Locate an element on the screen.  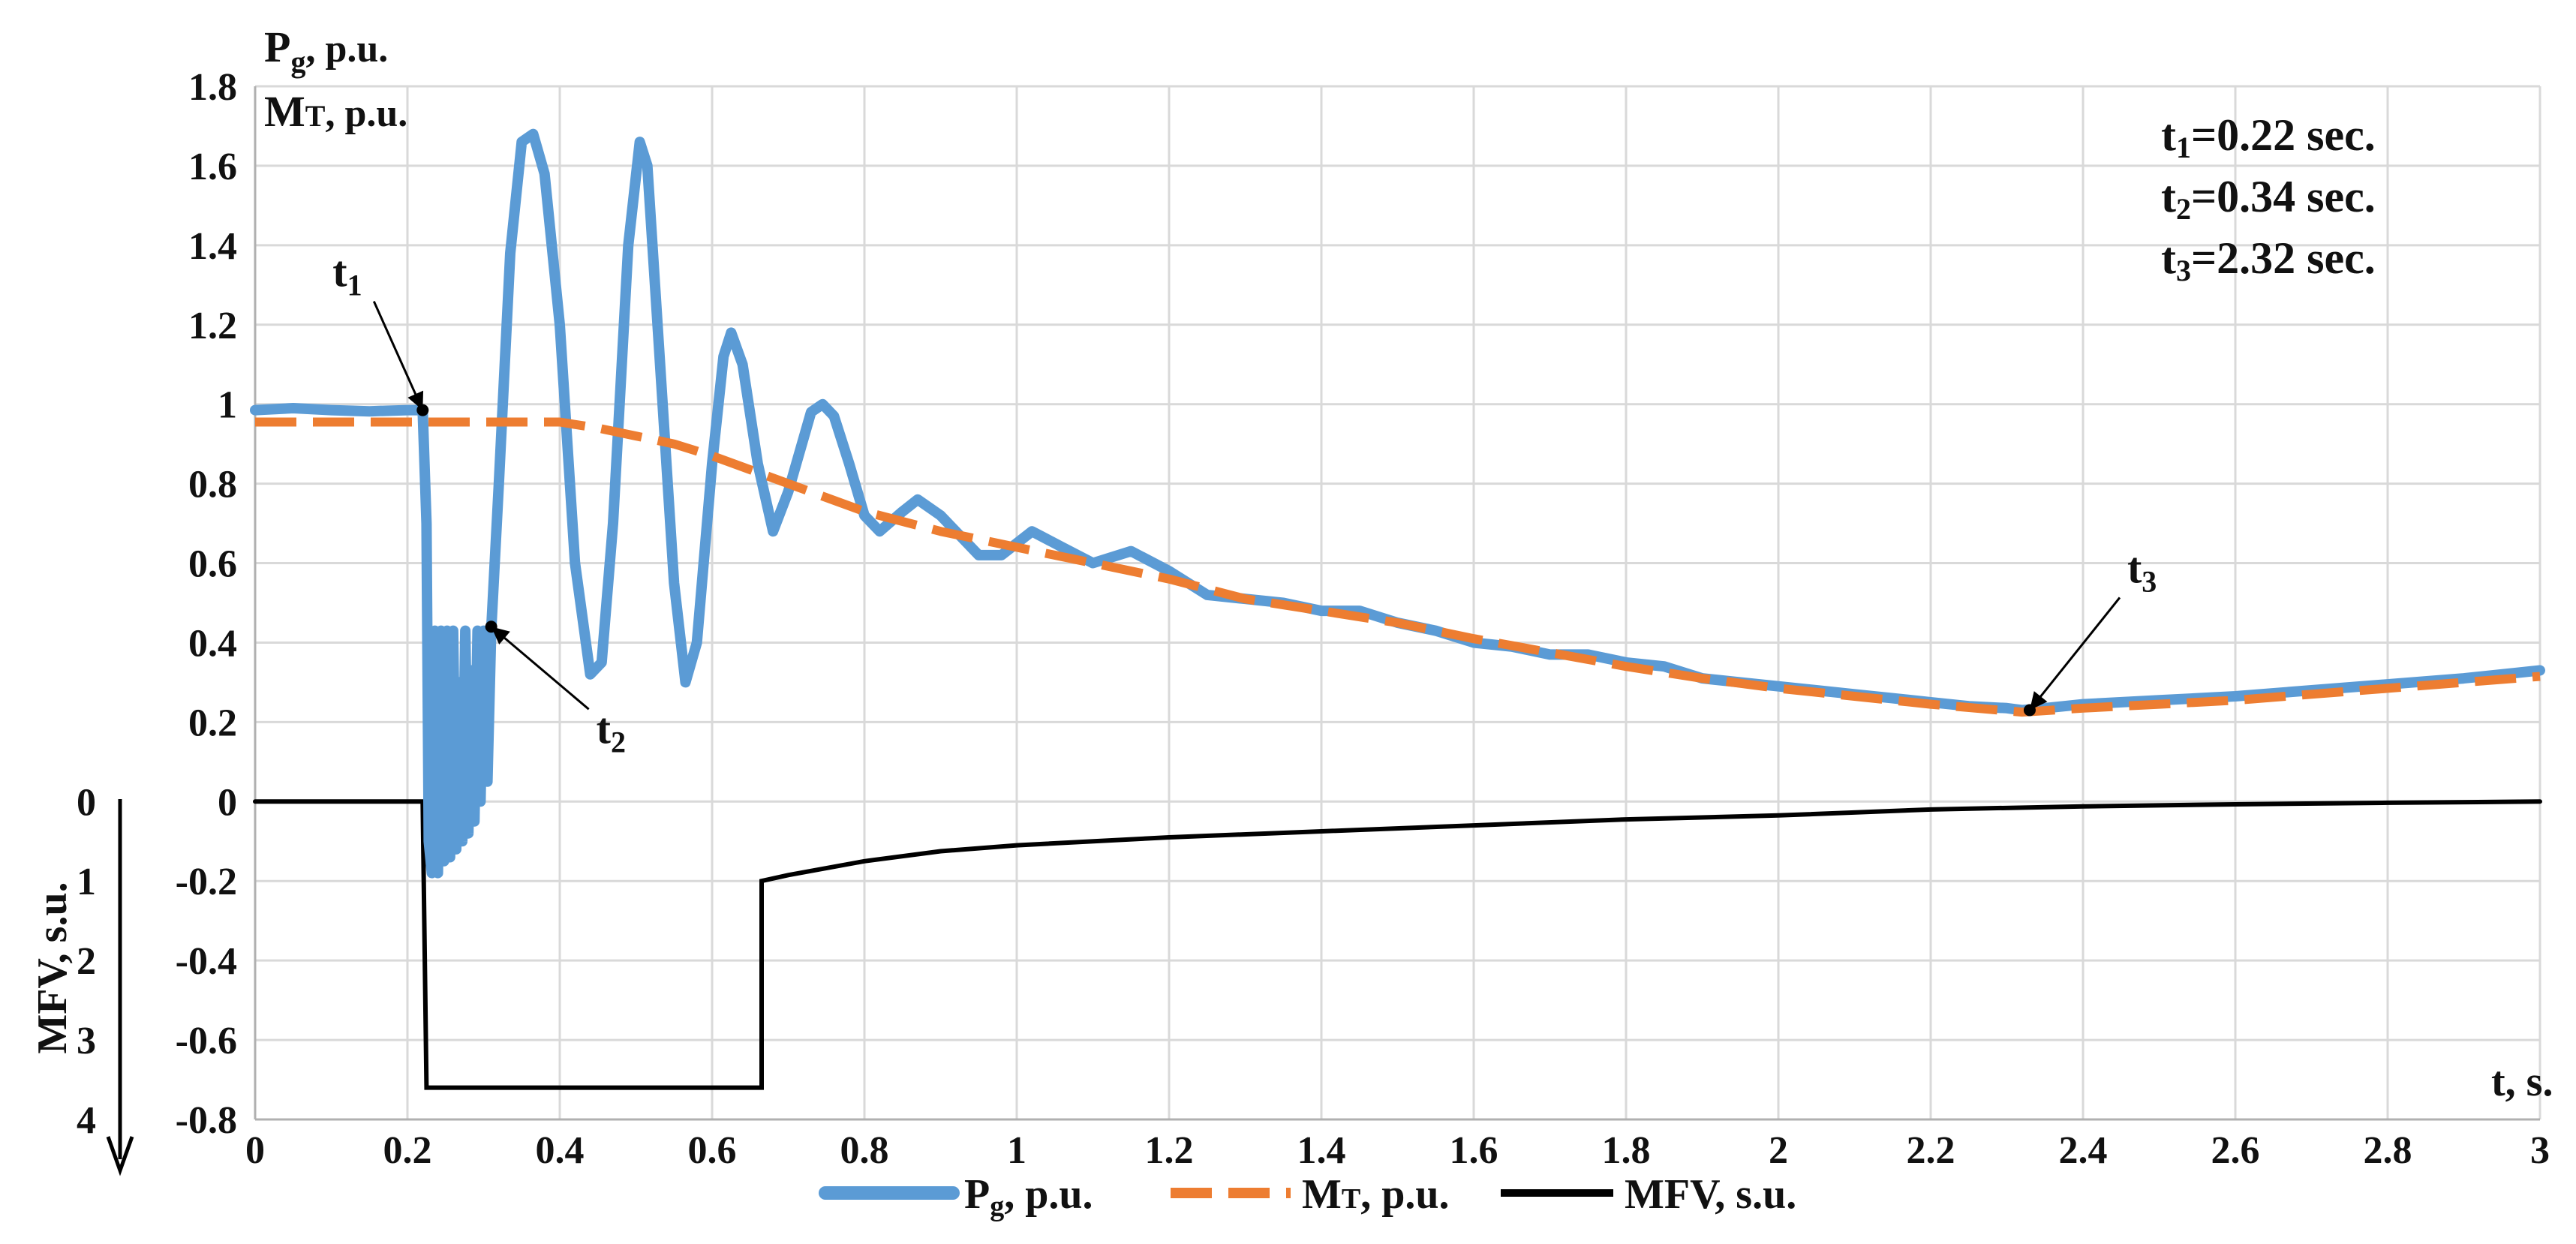
y-tick-label: 0.6 is located at coordinates (212, 564).